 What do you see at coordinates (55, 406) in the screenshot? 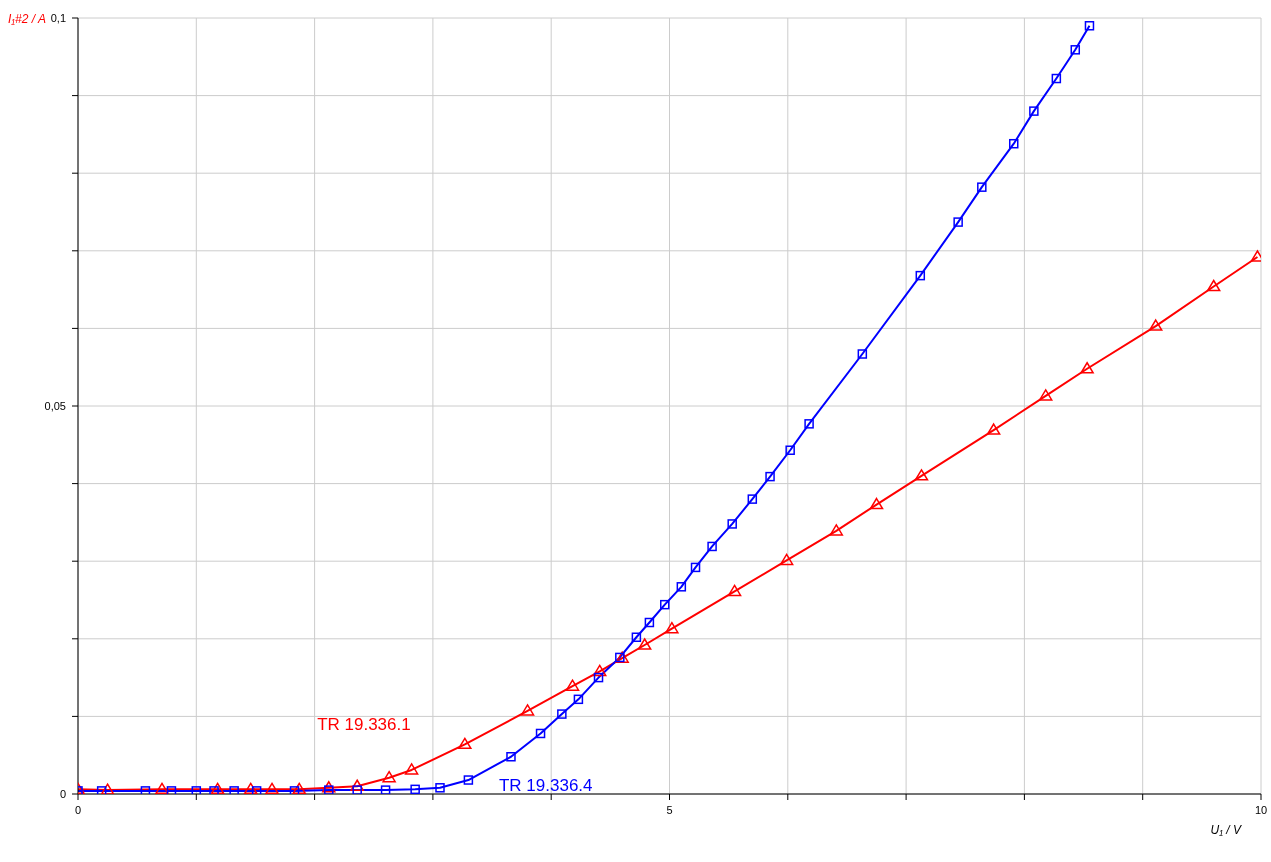
I see `y-tick-label: 0,05` at bounding box center [55, 406].